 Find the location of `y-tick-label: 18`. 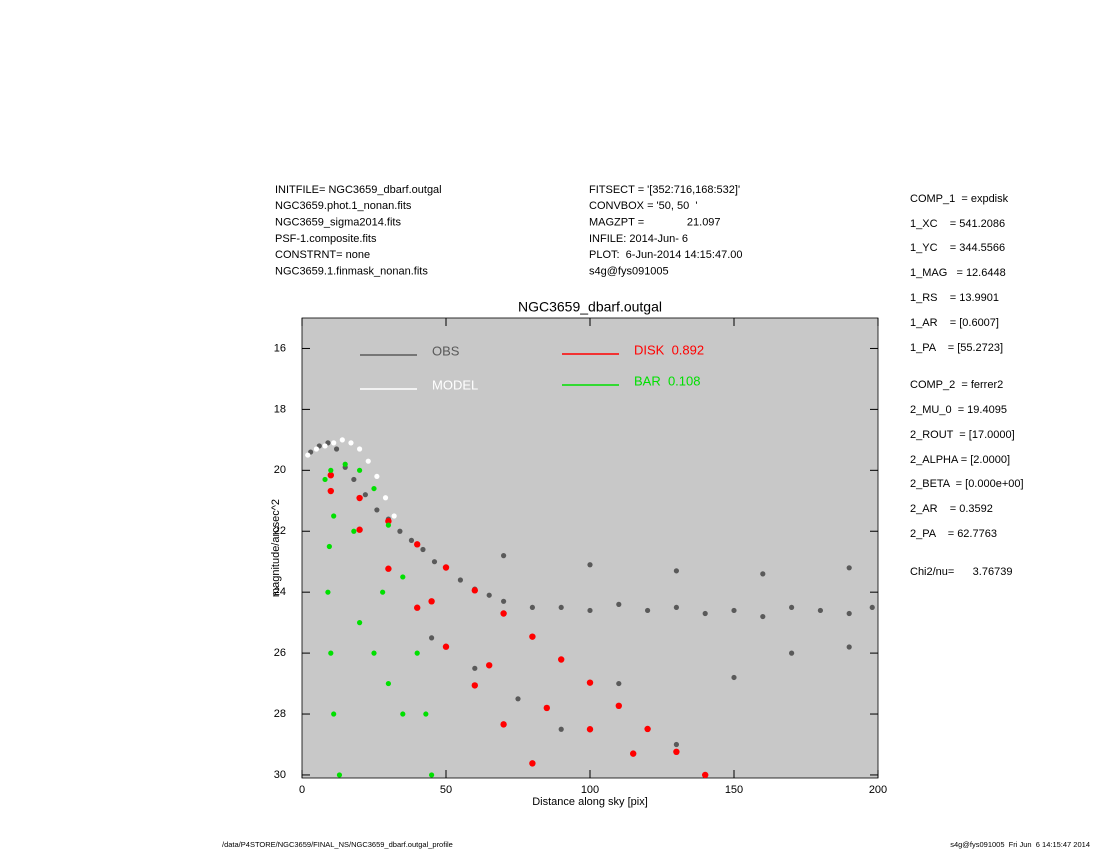

y-tick-label: 18 is located at coordinates (280, 409).